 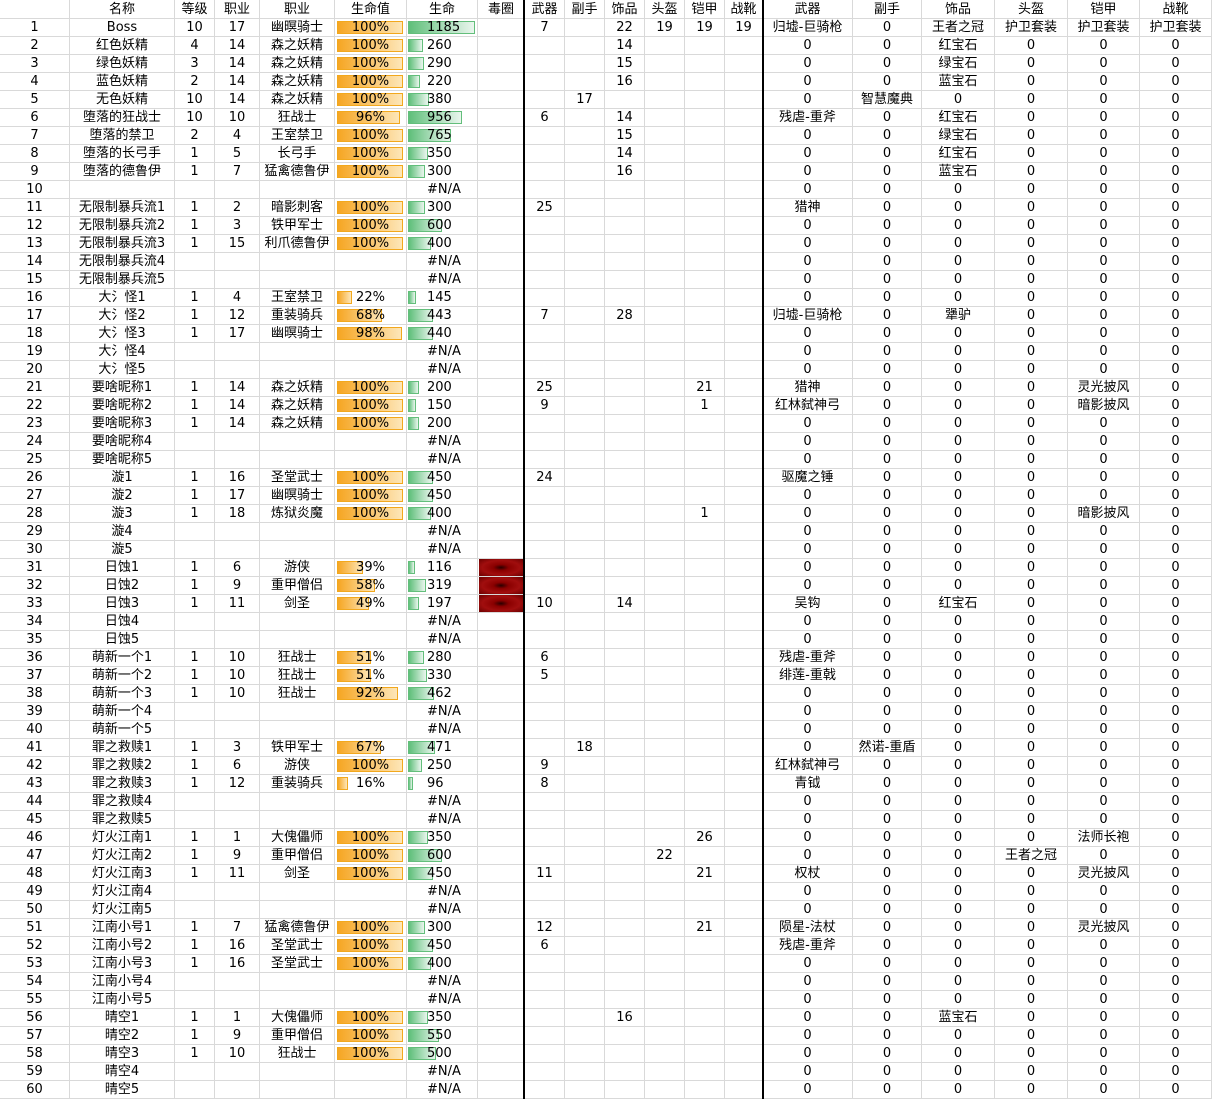 What do you see at coordinates (122, 244) in the screenshot?
I see `cell: 无限制暴兵流3` at bounding box center [122, 244].